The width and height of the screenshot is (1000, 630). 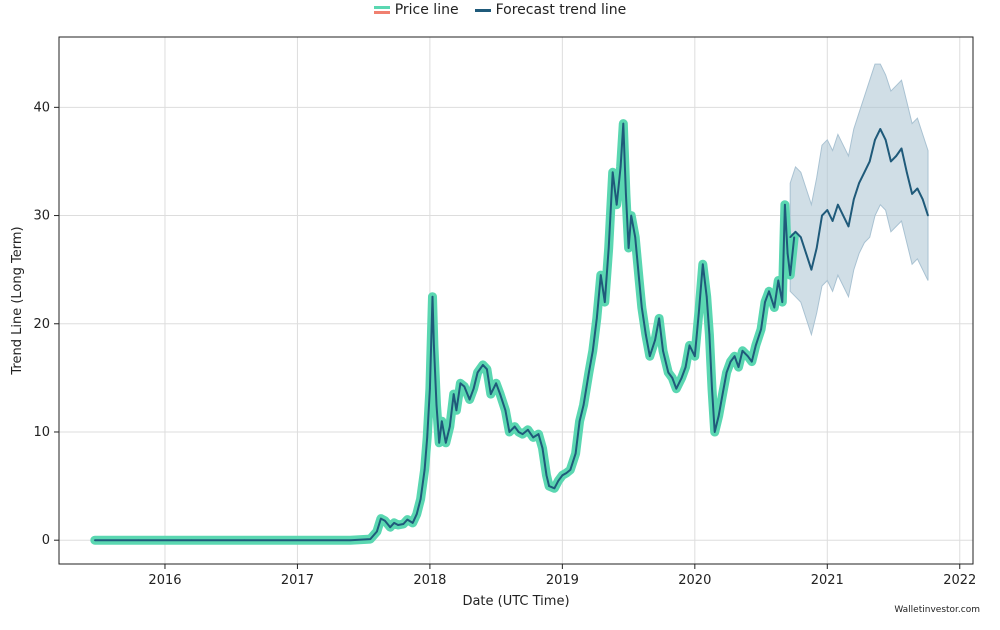 I want to click on x-tick-label-2017: 2017, so click(x=297, y=580).